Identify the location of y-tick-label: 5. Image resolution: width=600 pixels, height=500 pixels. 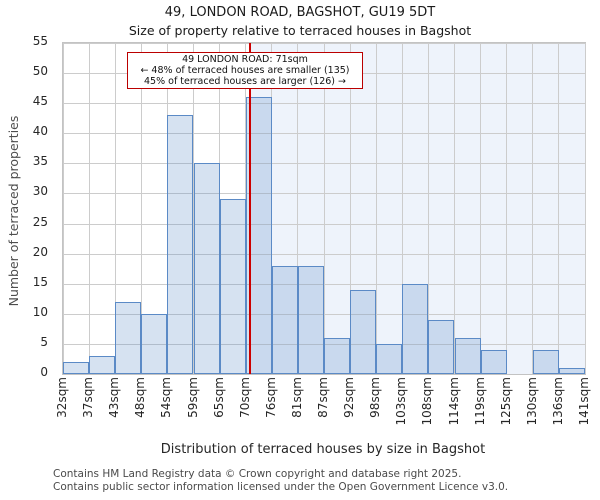
(44, 341).